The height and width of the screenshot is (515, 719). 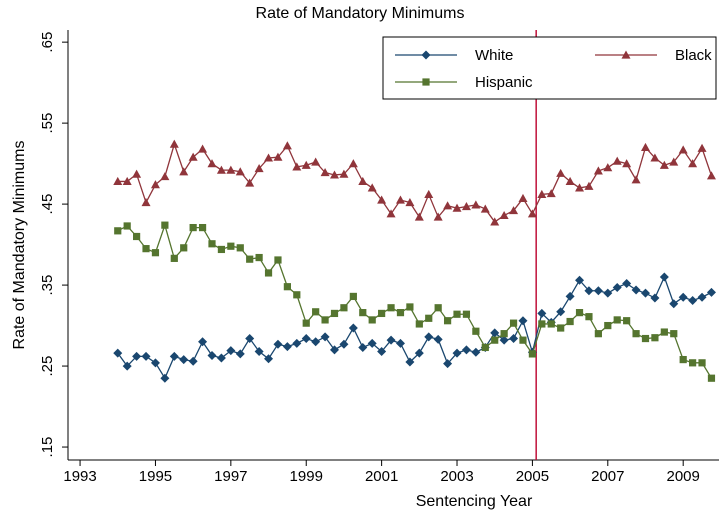 I want to click on legend-label: Hispanic, so click(x=504, y=82).